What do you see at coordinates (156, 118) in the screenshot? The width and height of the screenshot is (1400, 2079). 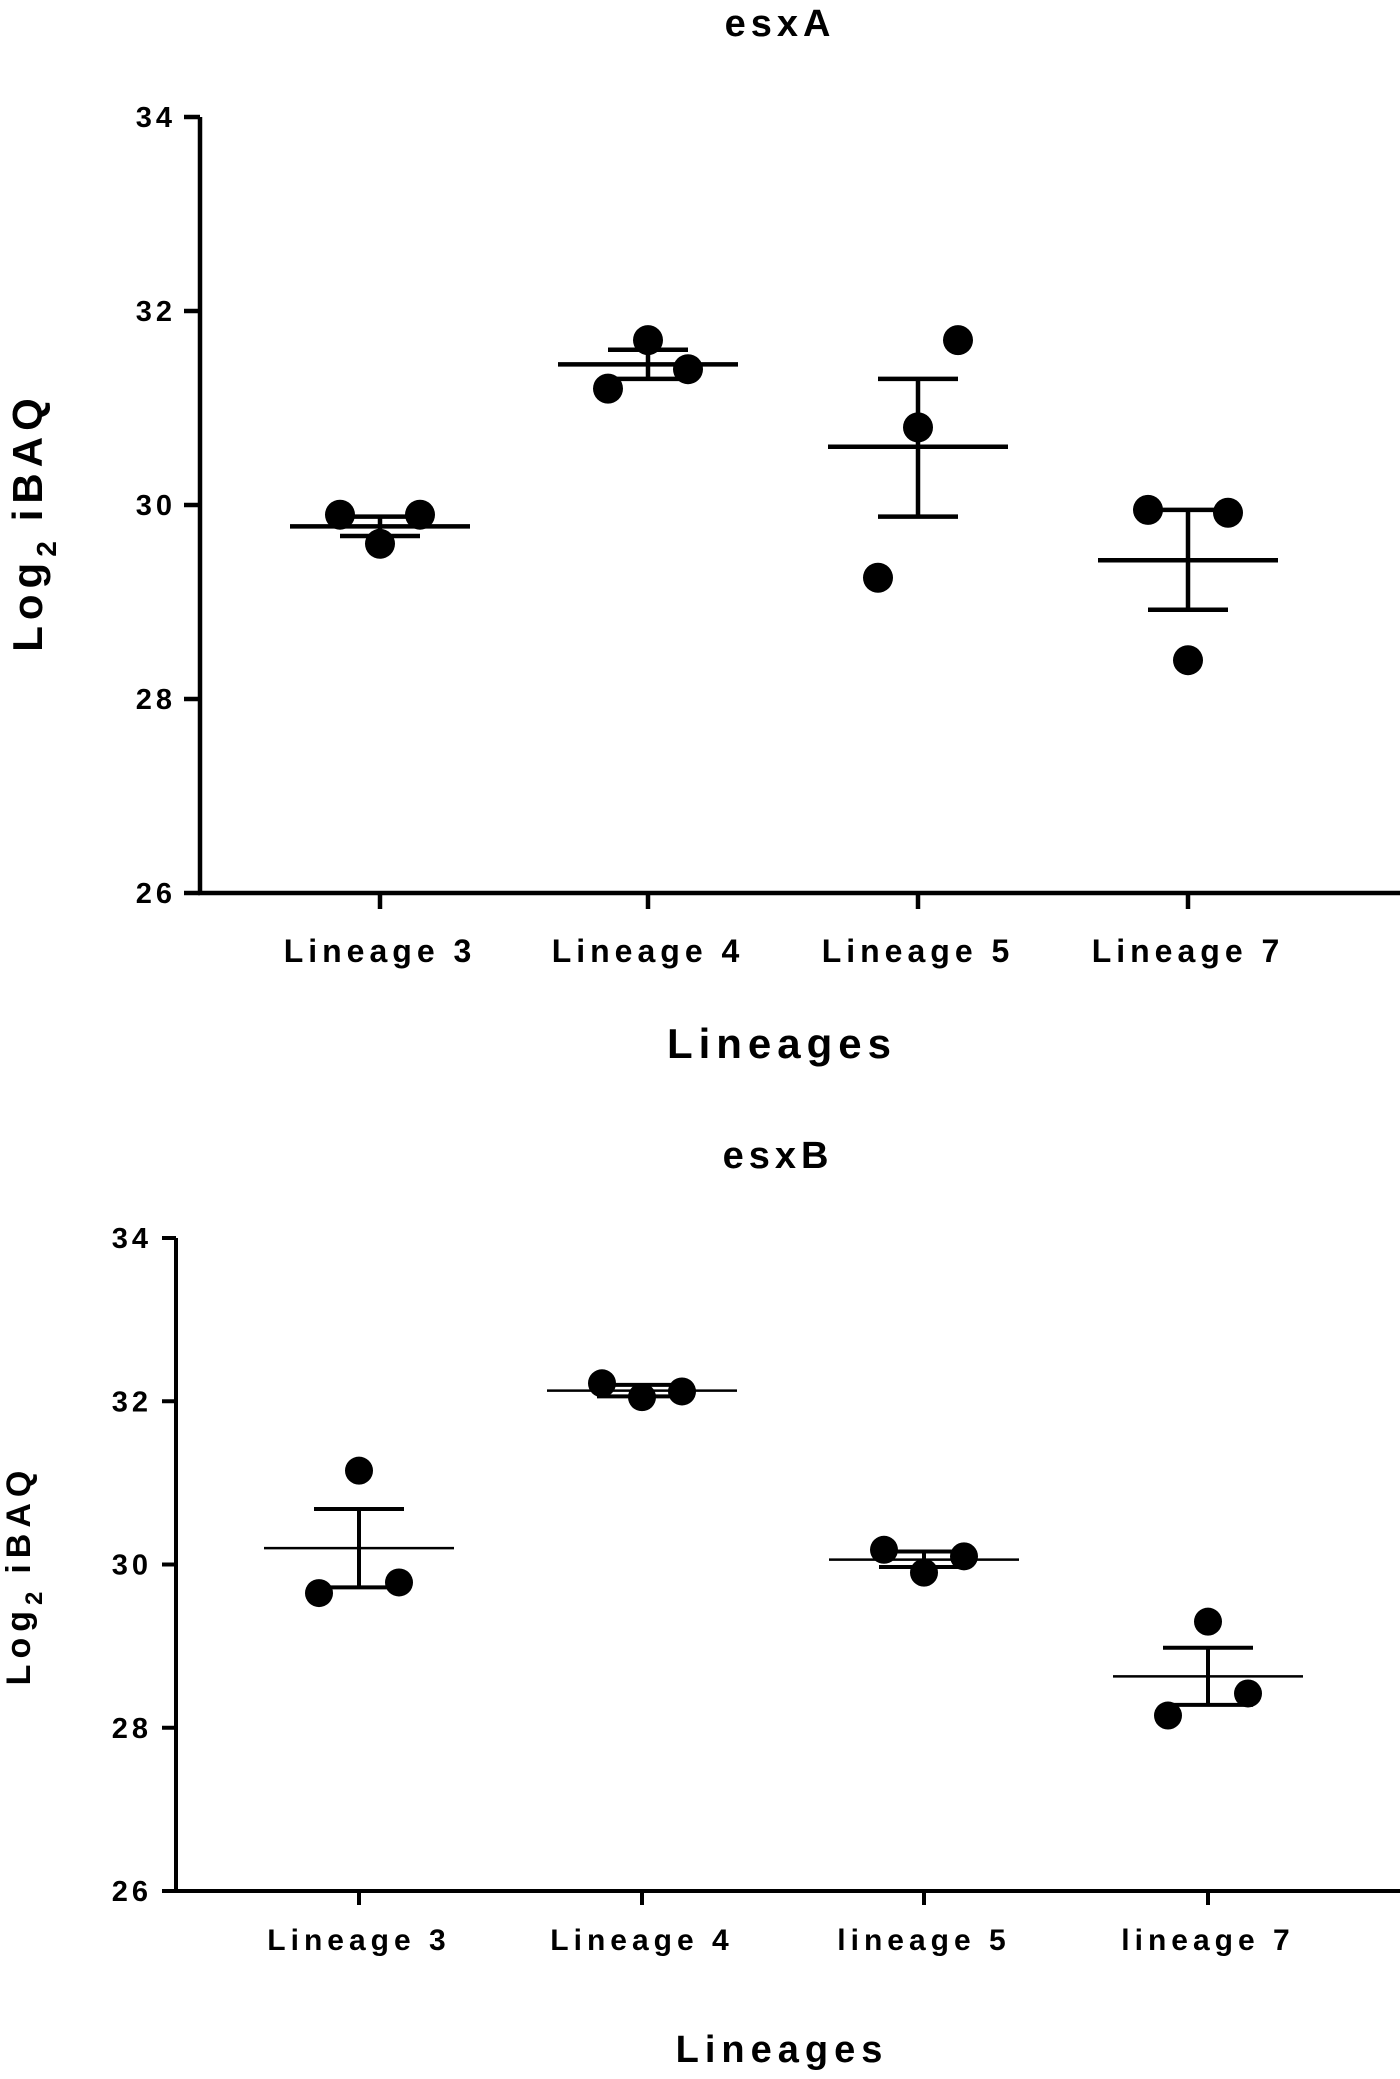 I see `chart-1-y-tick-label: 34` at bounding box center [156, 118].